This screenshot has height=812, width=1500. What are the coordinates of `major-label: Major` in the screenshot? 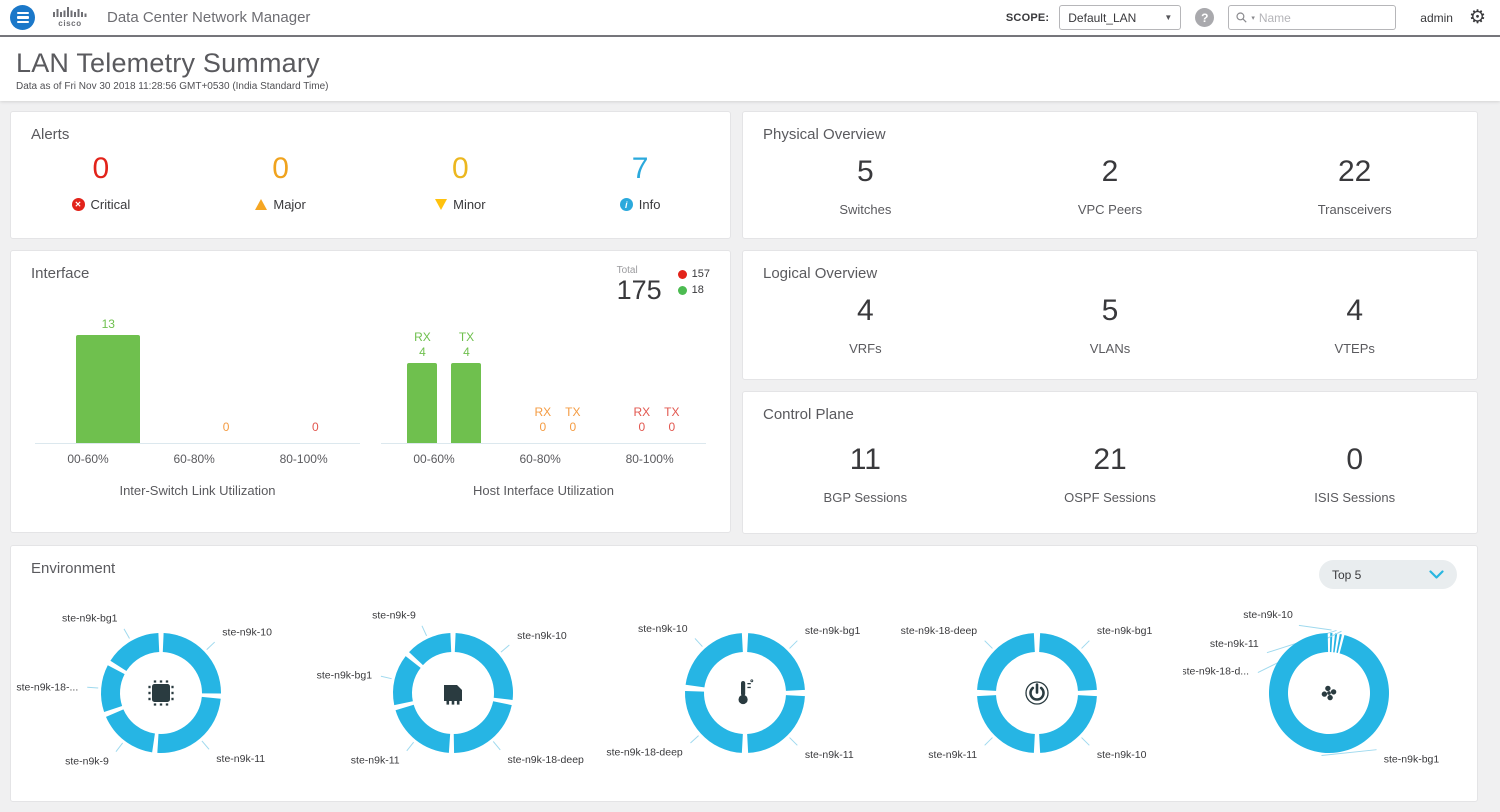 It's located at (289, 204).